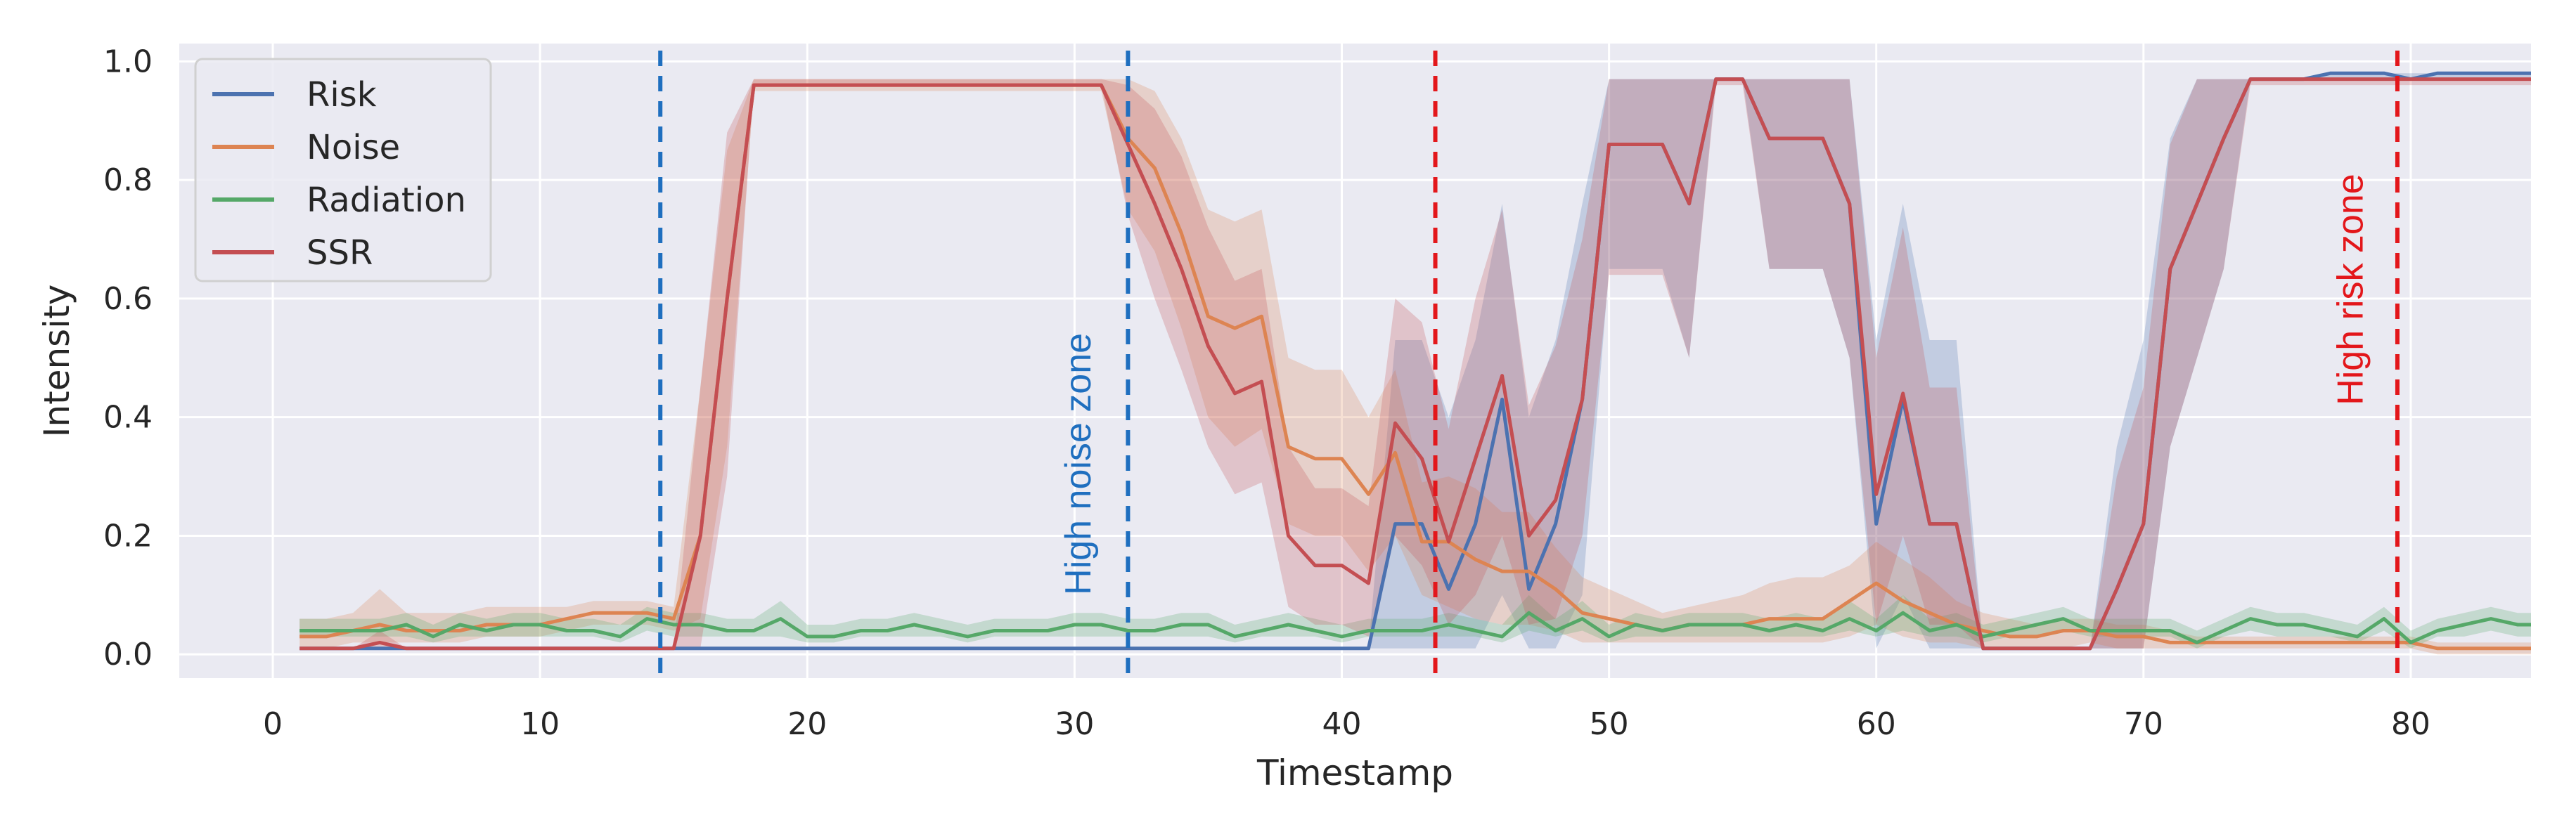 This screenshot has height=839, width=2576. Describe the element at coordinates (294, 95) in the screenshot. I see `legend-entry-risk: Risk` at that location.